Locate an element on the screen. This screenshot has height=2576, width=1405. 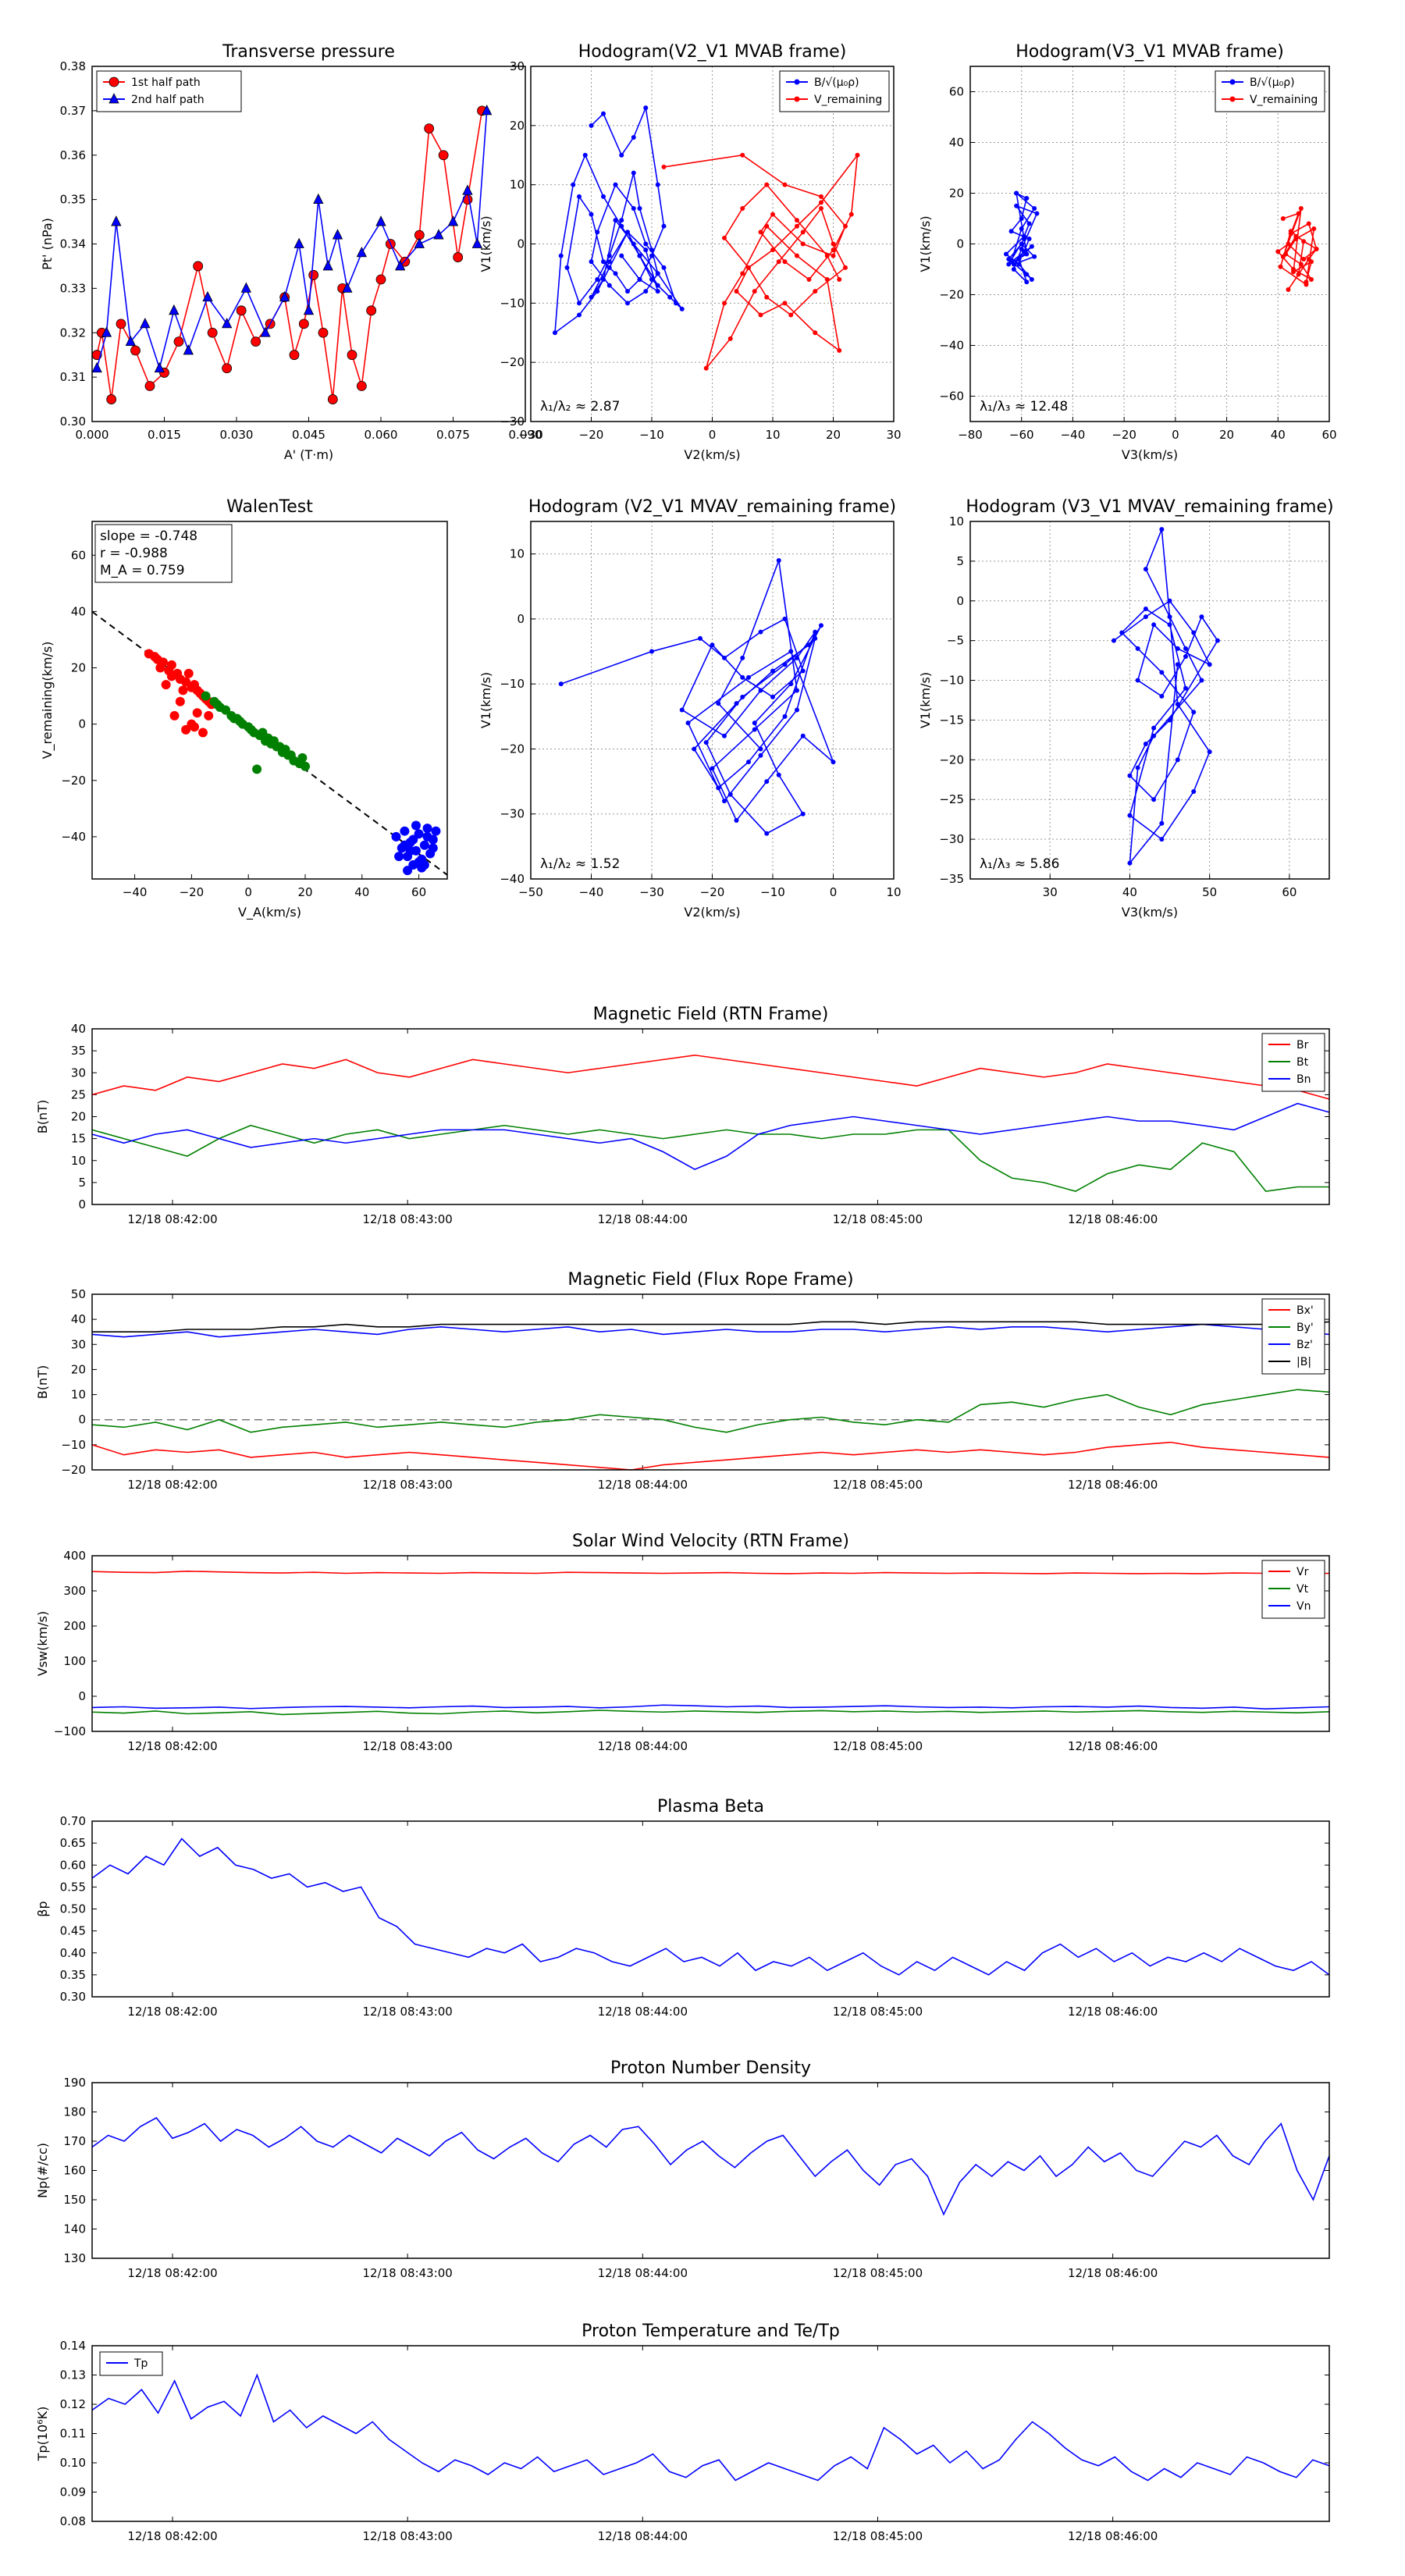
tick-label-y: 180 is located at coordinates (74, 2112).